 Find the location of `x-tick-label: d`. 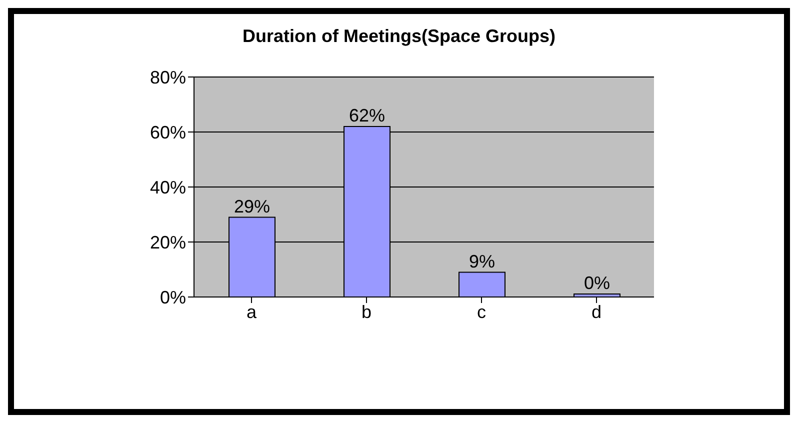

x-tick-label: d is located at coordinates (596, 312).